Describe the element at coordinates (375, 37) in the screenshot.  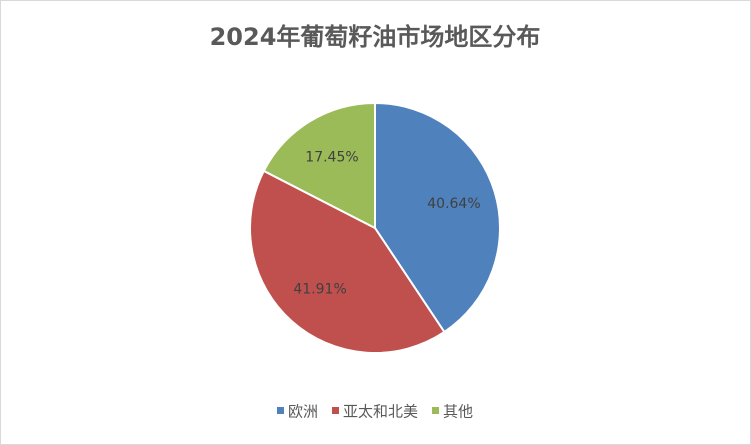
I see `chart-title: 2024年葡萄籽油市场地区分布` at that location.